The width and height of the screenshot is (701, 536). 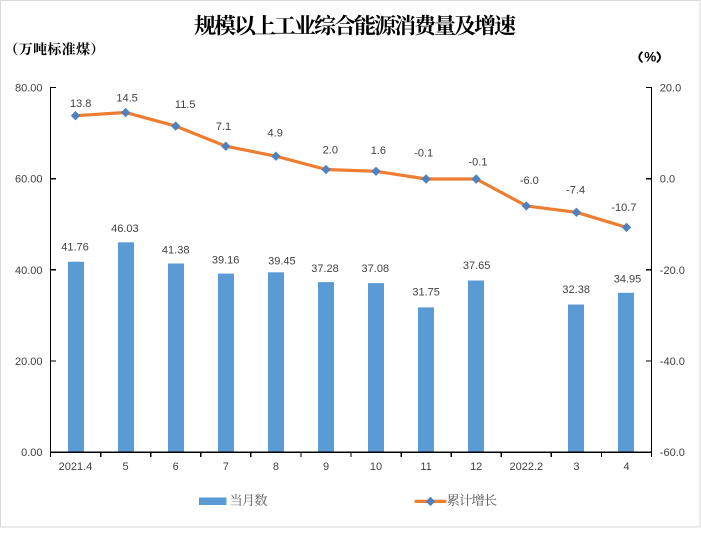 I want to click on svg-text: 10, so click(x=376, y=467).